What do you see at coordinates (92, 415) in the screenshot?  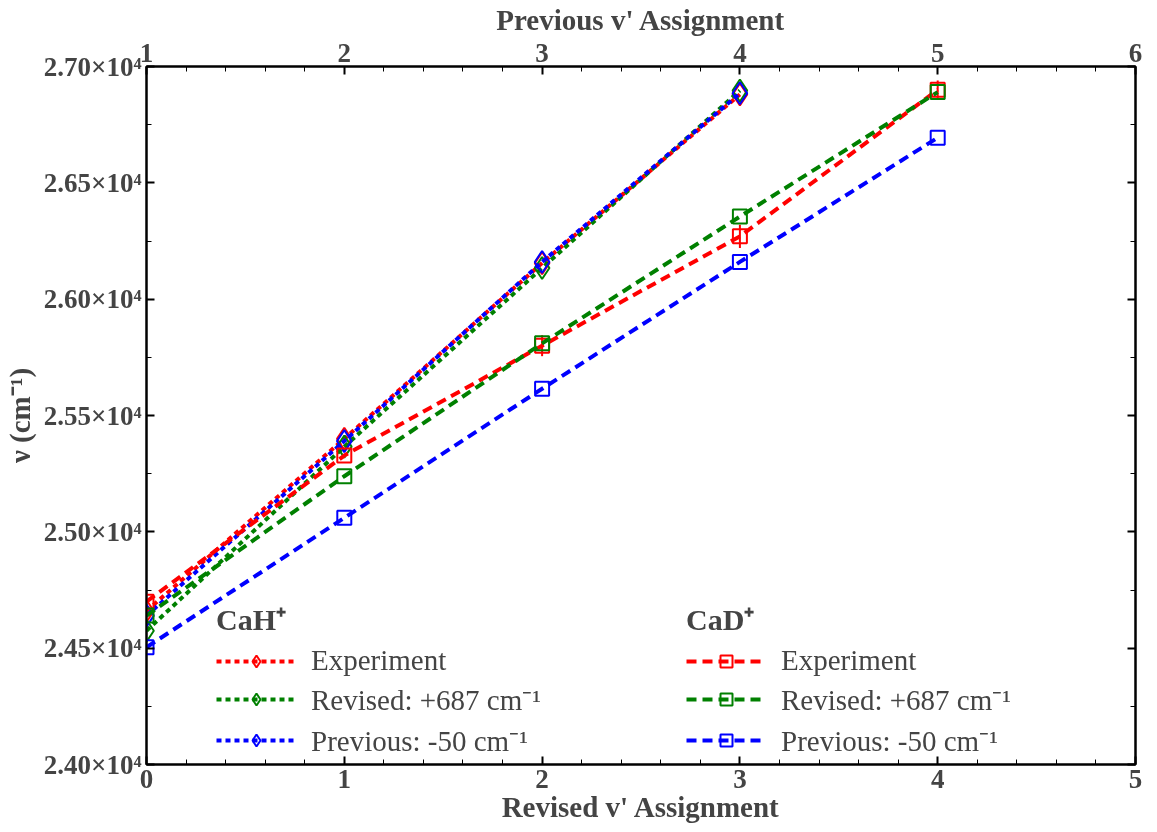 I see `y-tick-label: 2.55×10⁴` at bounding box center [92, 415].